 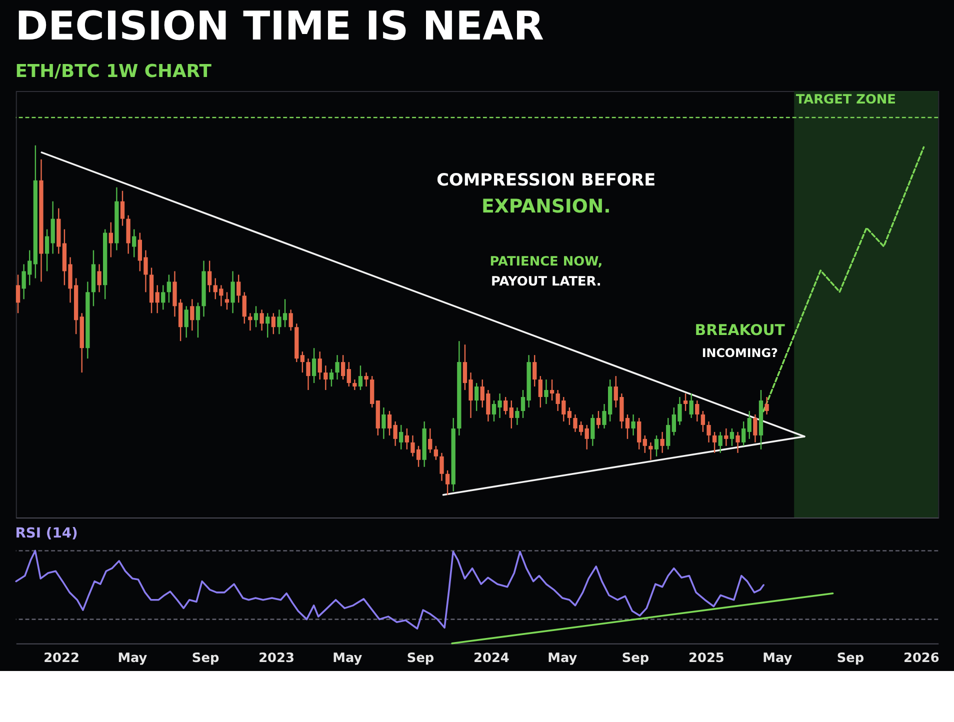 What do you see at coordinates (276, 658) in the screenshot?
I see `x-tick-label: 2023` at bounding box center [276, 658].